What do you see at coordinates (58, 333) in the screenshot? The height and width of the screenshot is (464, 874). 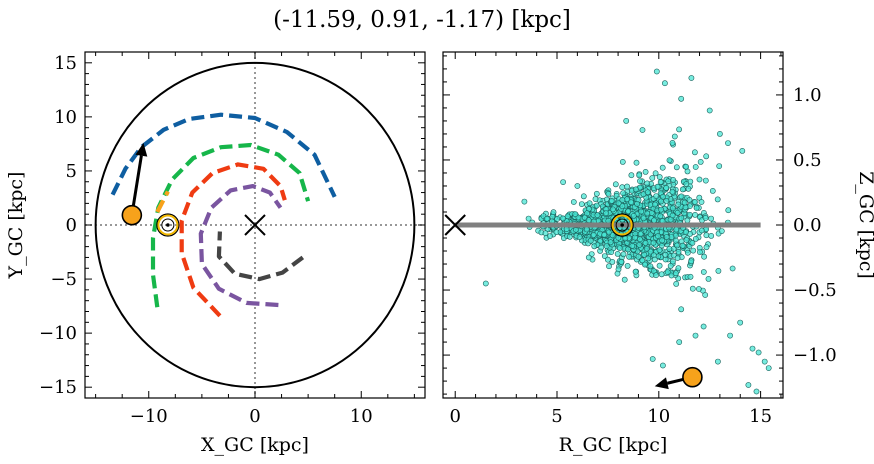 I see `y-tick-label: −10` at bounding box center [58, 333].